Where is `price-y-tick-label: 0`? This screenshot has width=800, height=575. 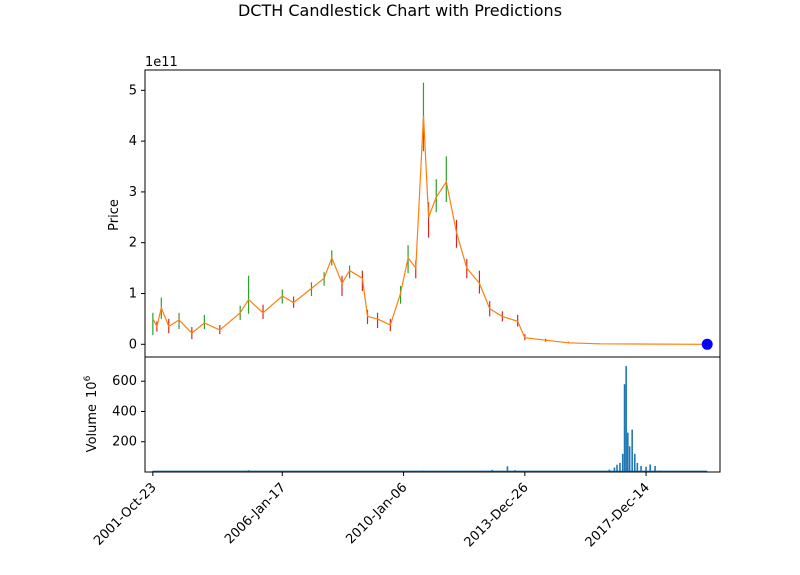 price-y-tick-label: 0 is located at coordinates (133, 344).